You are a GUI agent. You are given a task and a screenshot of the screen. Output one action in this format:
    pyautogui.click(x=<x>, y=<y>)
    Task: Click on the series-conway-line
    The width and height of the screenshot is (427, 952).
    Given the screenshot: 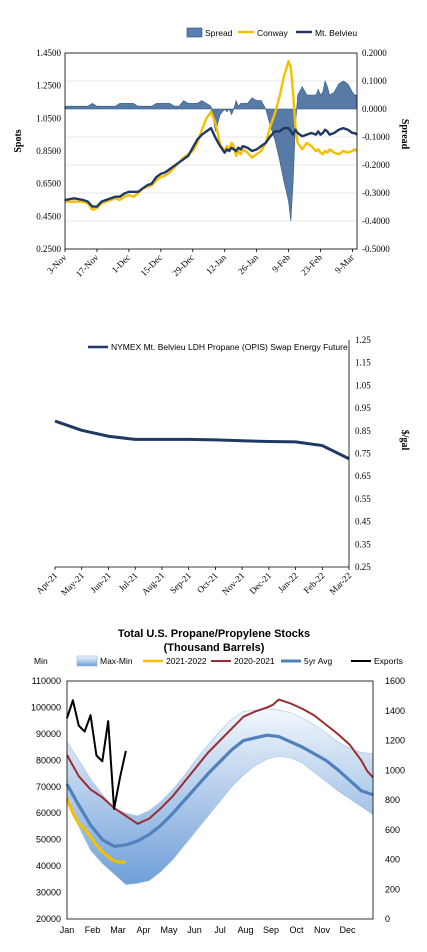 What is the action you would take?
    pyautogui.click(x=211, y=135)
    